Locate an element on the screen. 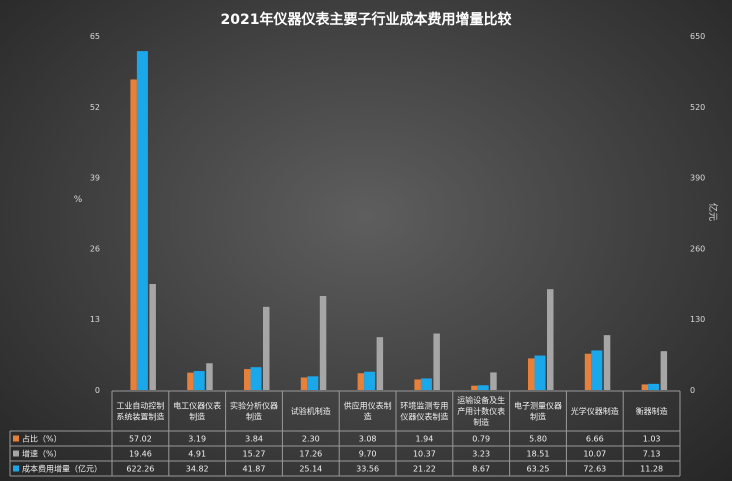 The height and width of the screenshot is (481, 732). data-label: 2.30 is located at coordinates (311, 439).